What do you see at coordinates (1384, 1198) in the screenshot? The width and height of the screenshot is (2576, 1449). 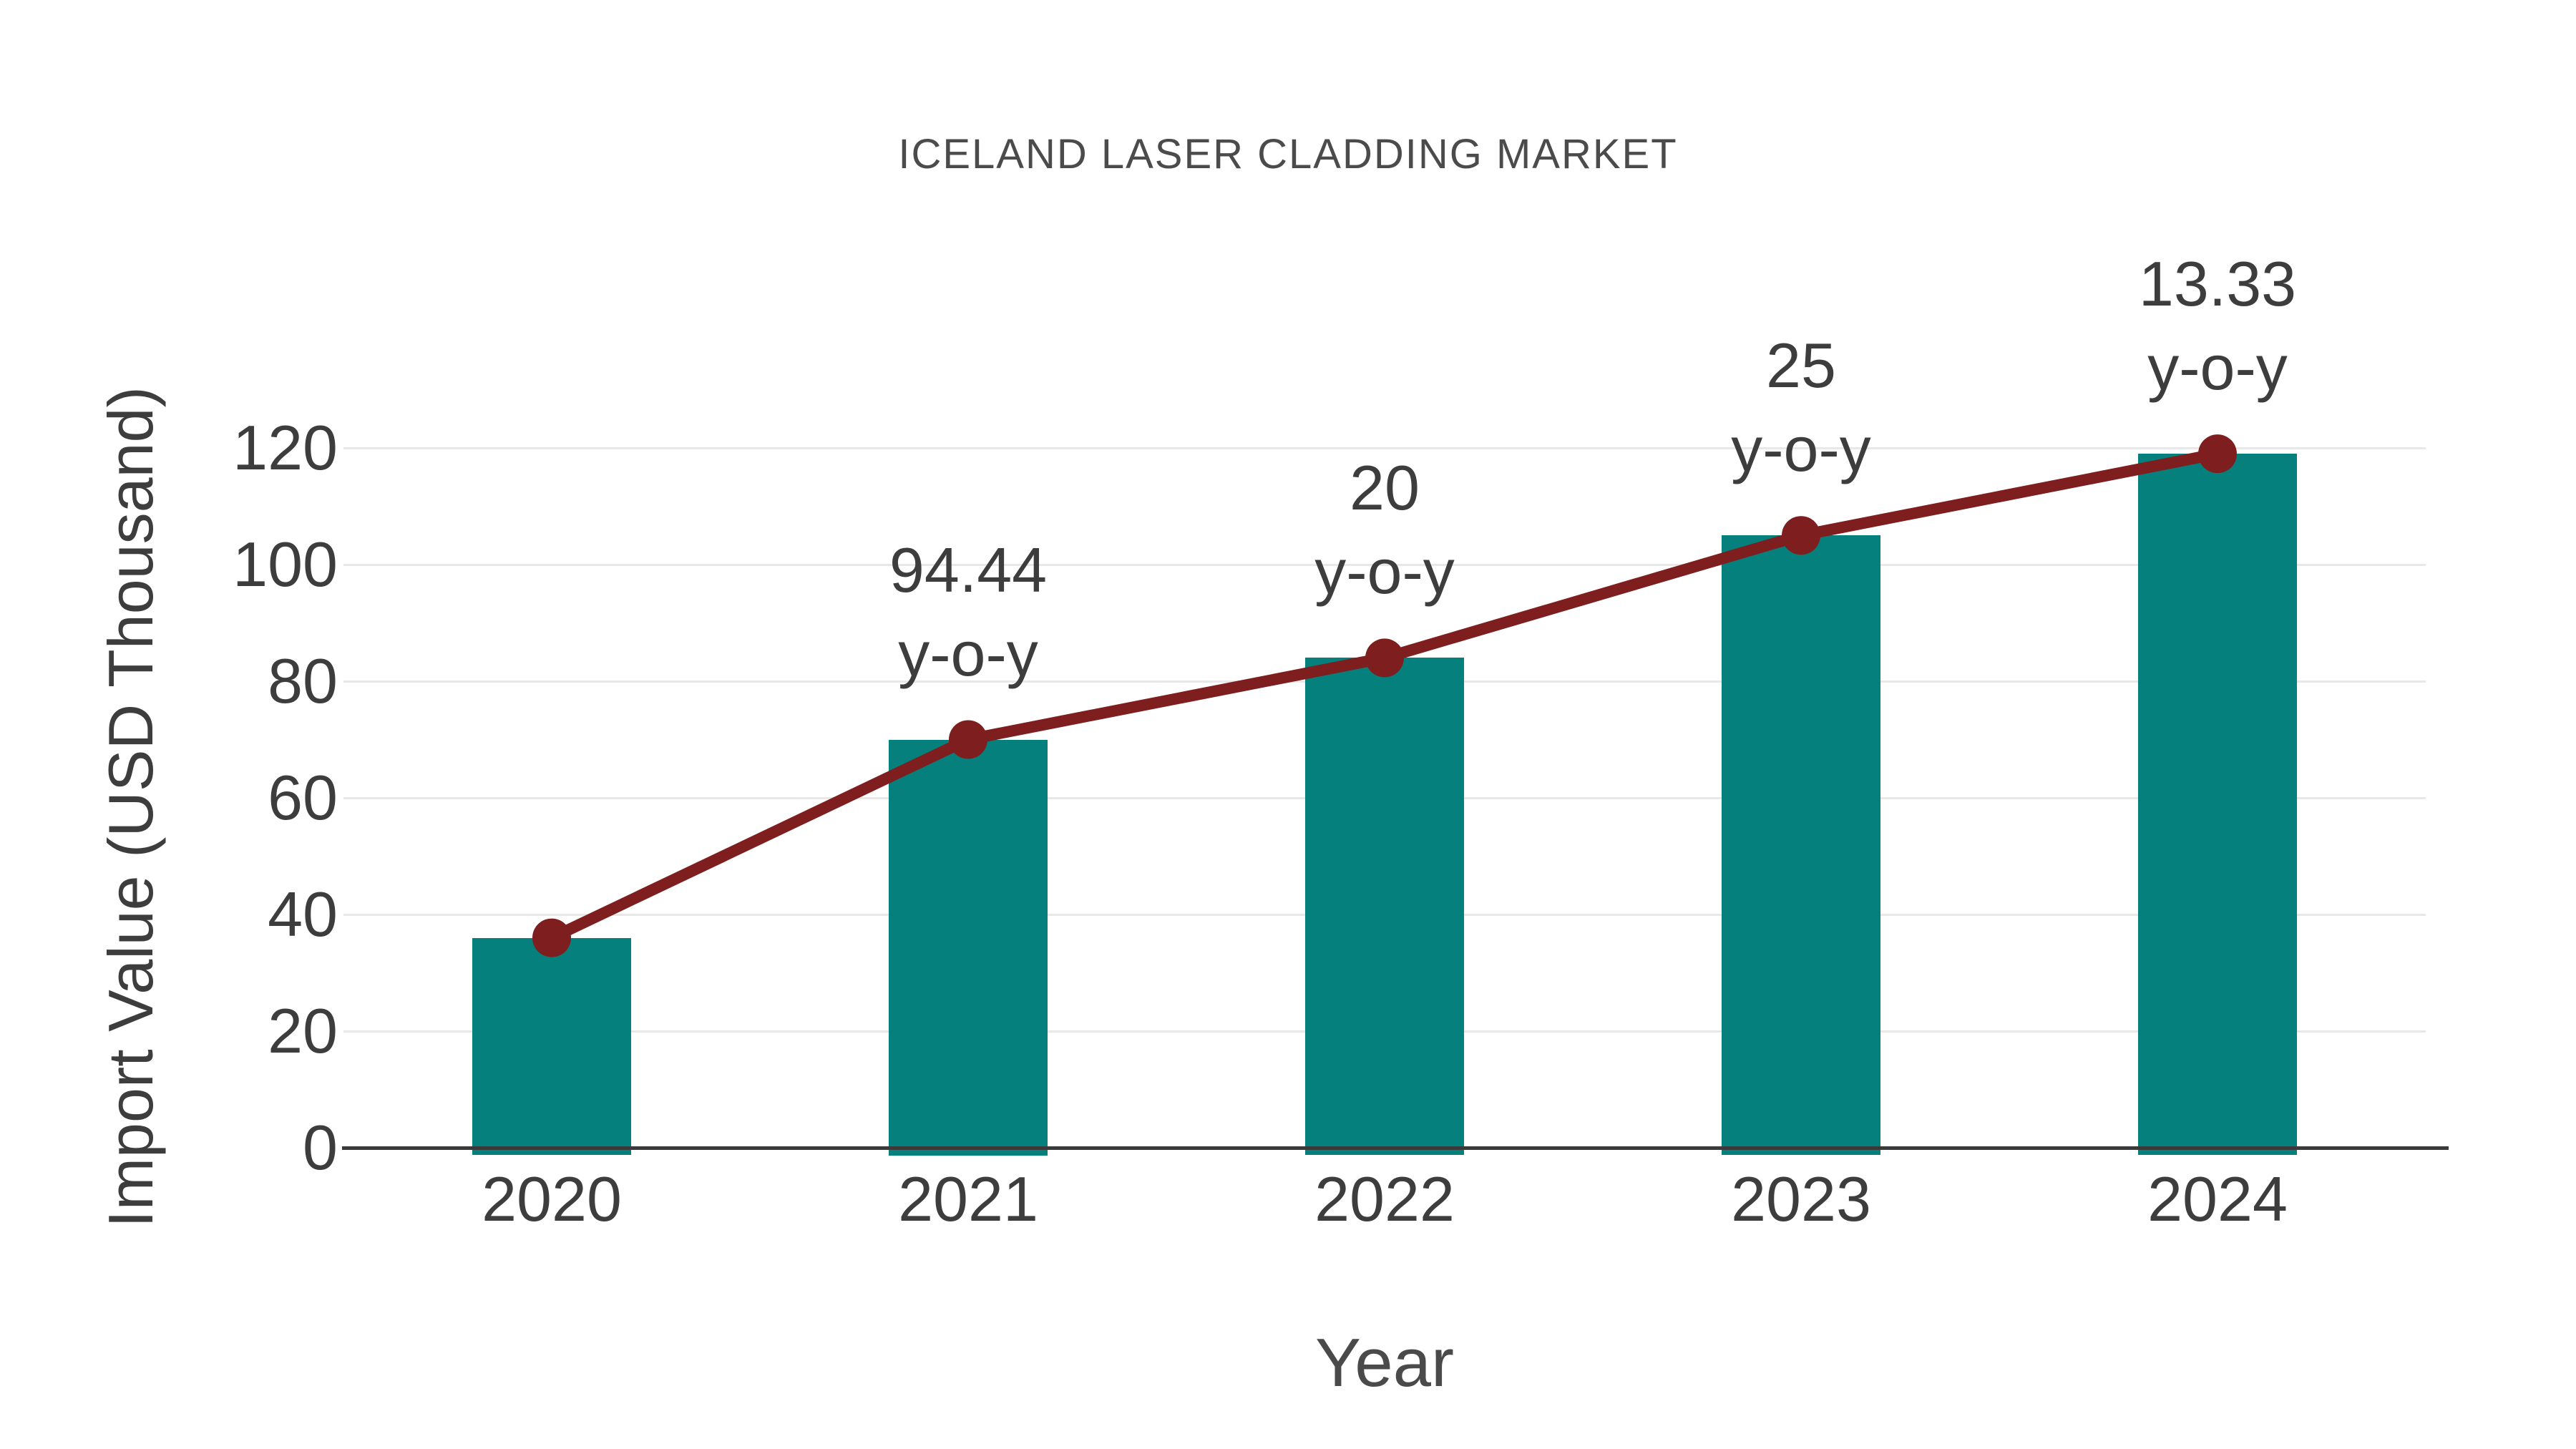 I see `x-tick-label-2022: 2022` at bounding box center [1384, 1198].